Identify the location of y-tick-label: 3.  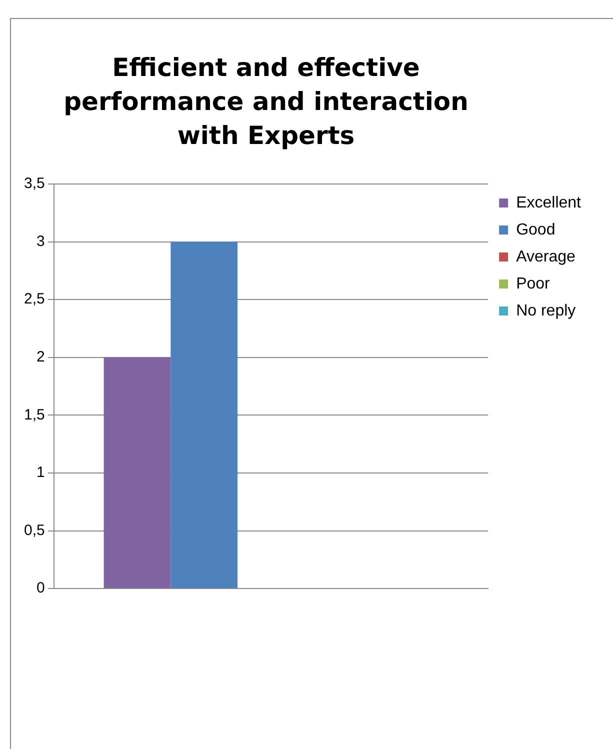
(40, 241).